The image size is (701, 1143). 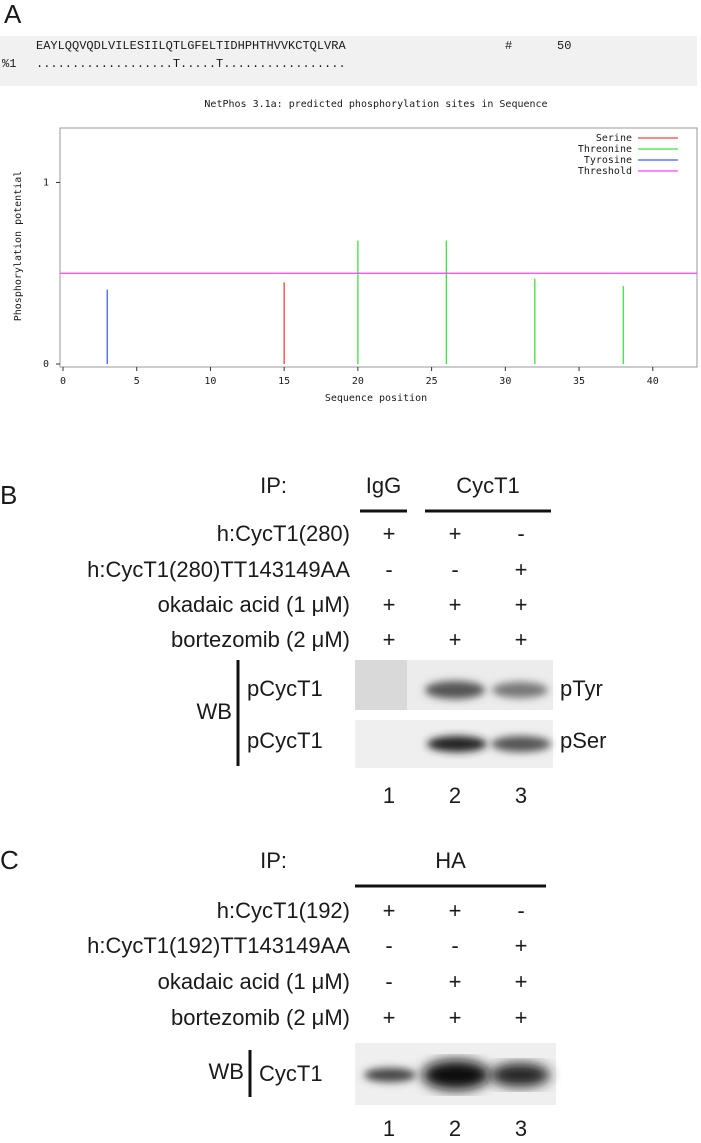 I want to click on y-tick-label: 0, so click(x=46, y=364).